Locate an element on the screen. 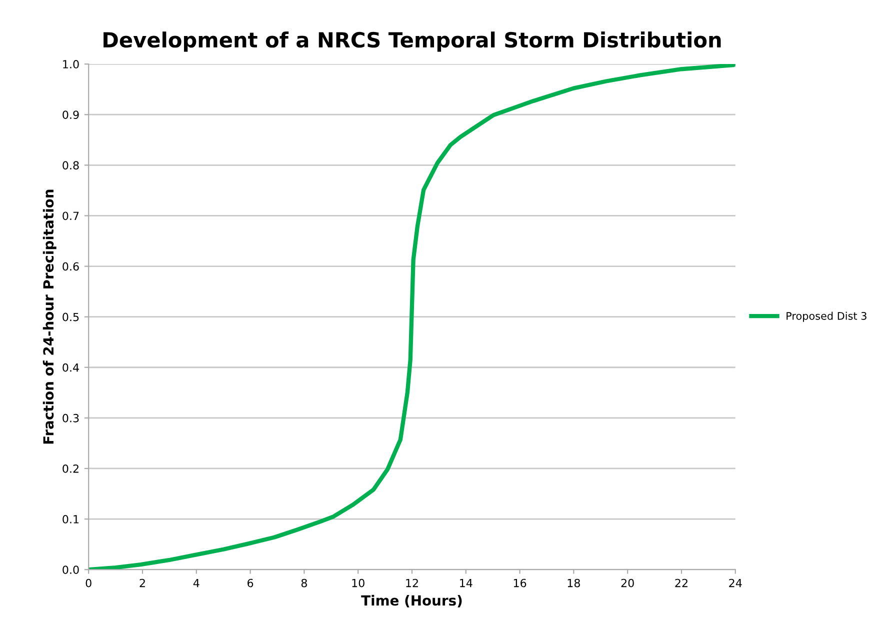  x-tick-label: 16 is located at coordinates (520, 583).